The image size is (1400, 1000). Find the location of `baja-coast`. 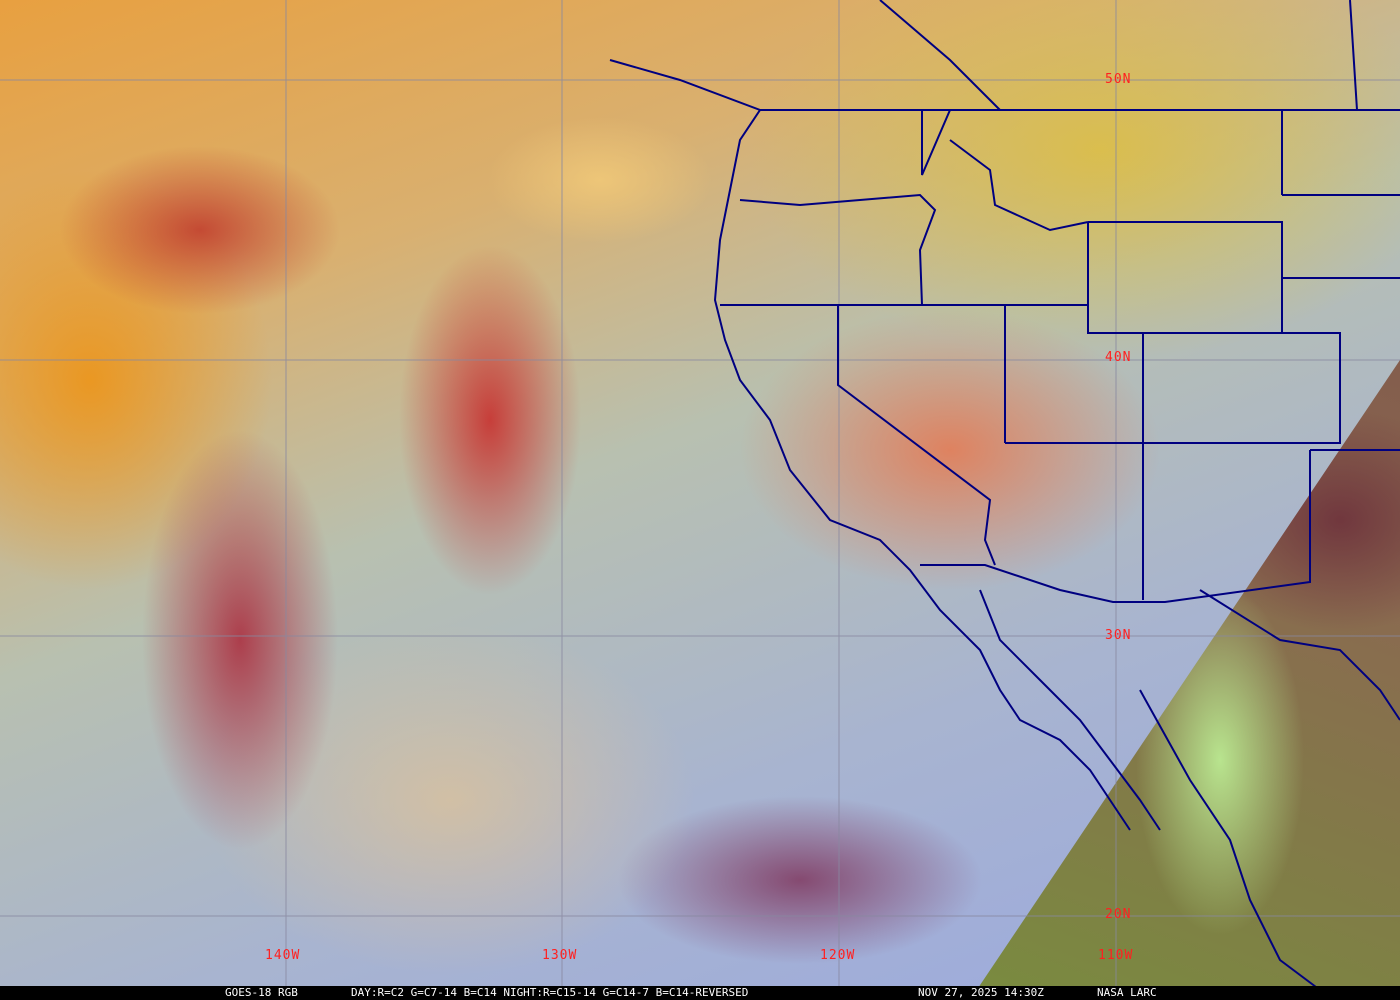

baja-coast is located at coordinates (1150, 790).